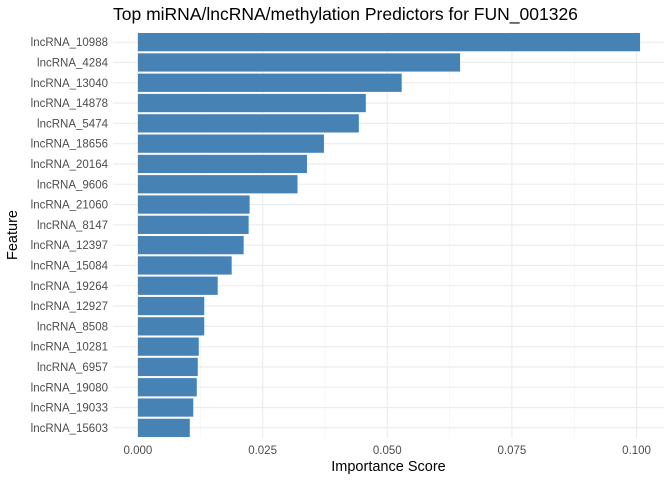  I want to click on y-tick-label: lncRNA_20164, so click(70, 165).